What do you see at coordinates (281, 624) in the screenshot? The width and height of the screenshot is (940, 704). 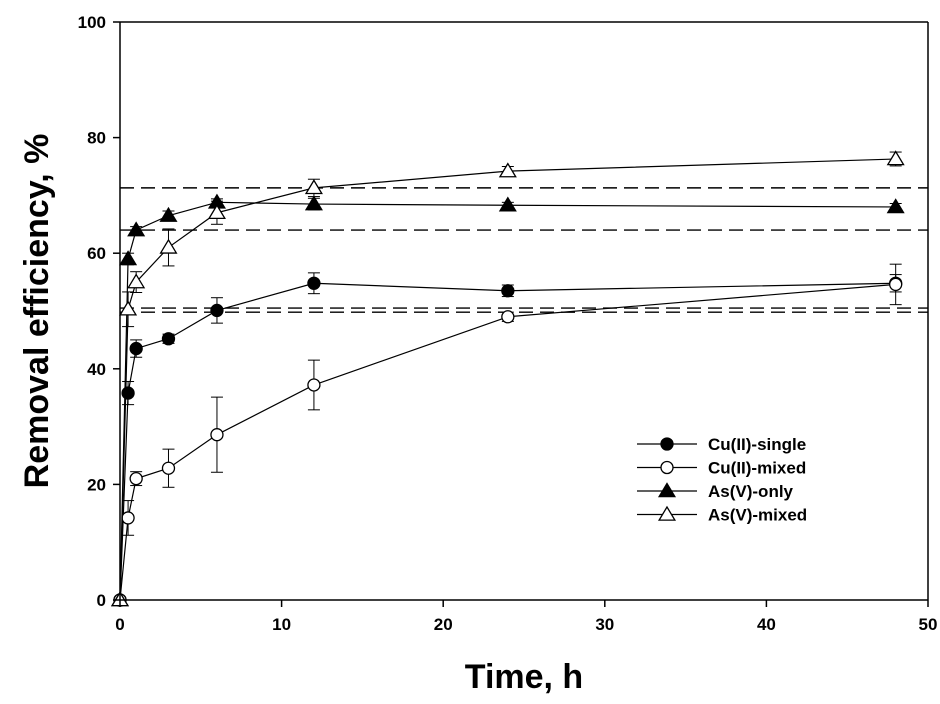 I see `x-tick-label: 10` at bounding box center [281, 624].